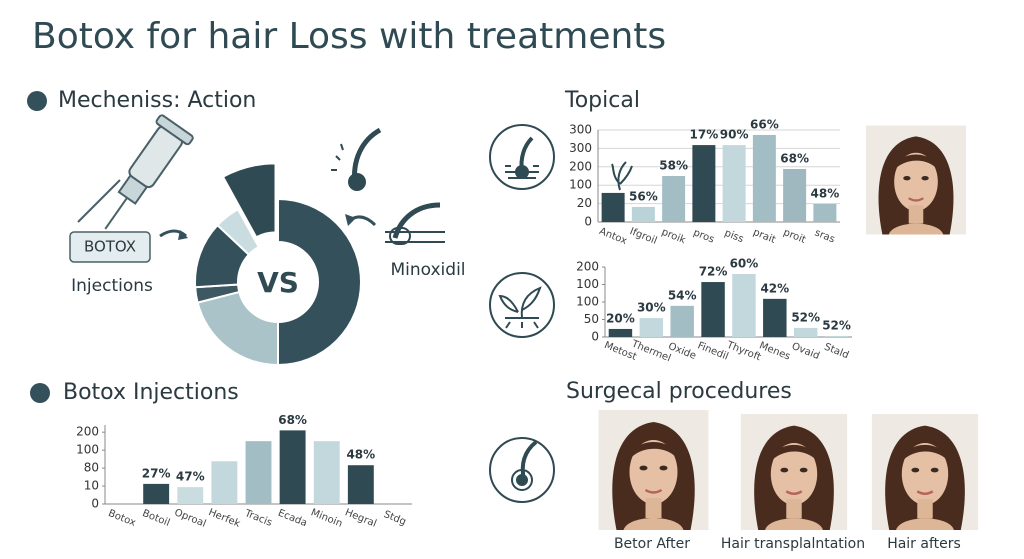 Image resolution: width=1024 pixels, height=559 pixels. What do you see at coordinates (584, 203) in the screenshot?
I see `y-tick-label: 20` at bounding box center [584, 203].